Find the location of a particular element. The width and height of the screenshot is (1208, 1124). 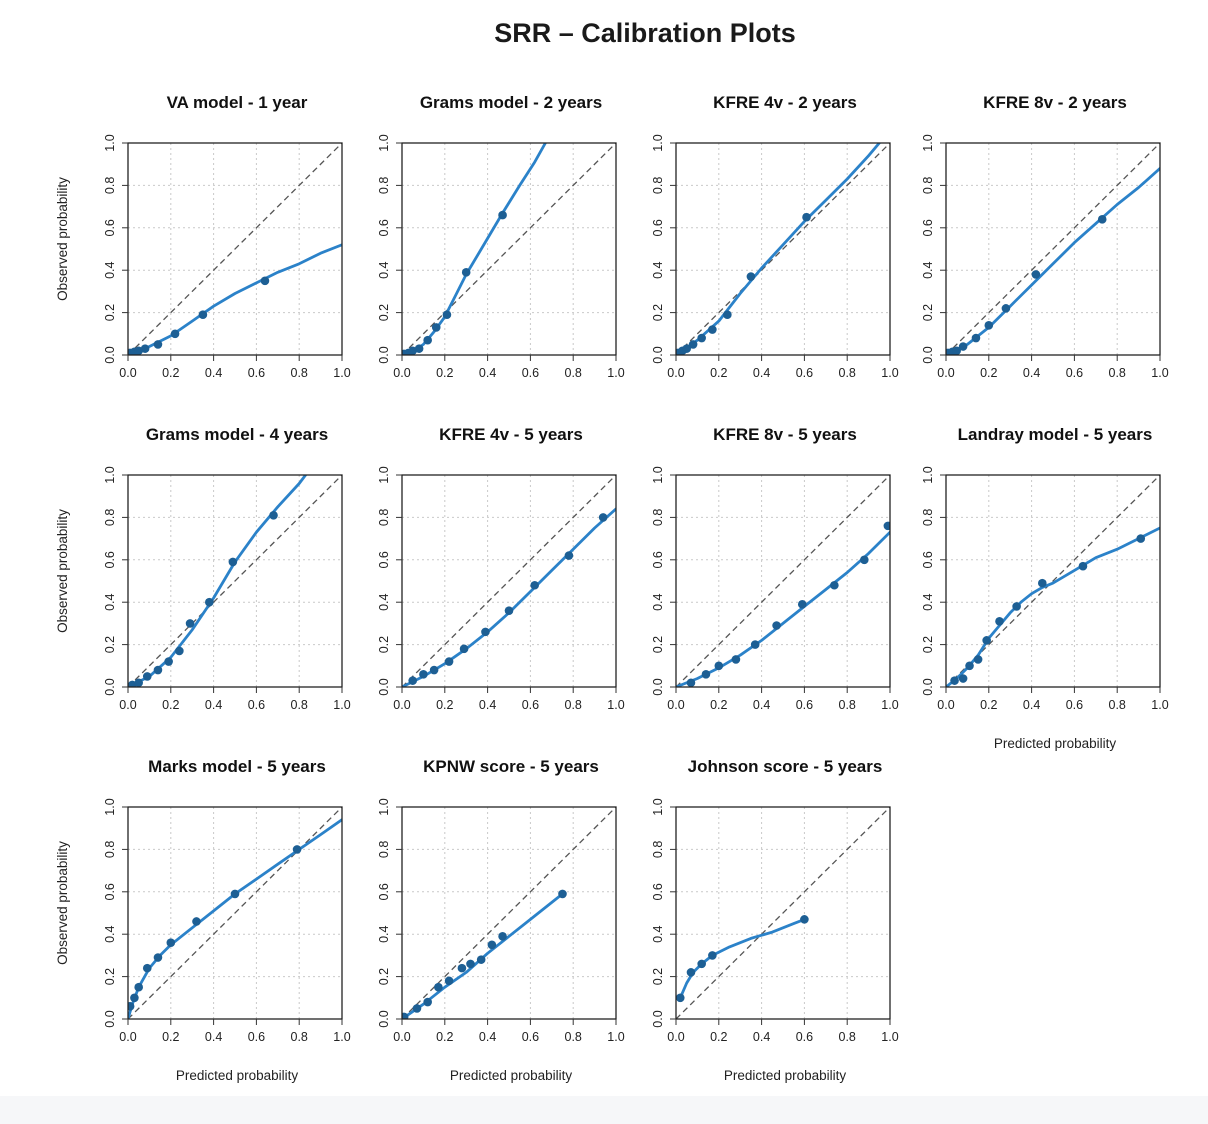

panel-title: KFRE 8v - 5 years is located at coordinates (785, 434).